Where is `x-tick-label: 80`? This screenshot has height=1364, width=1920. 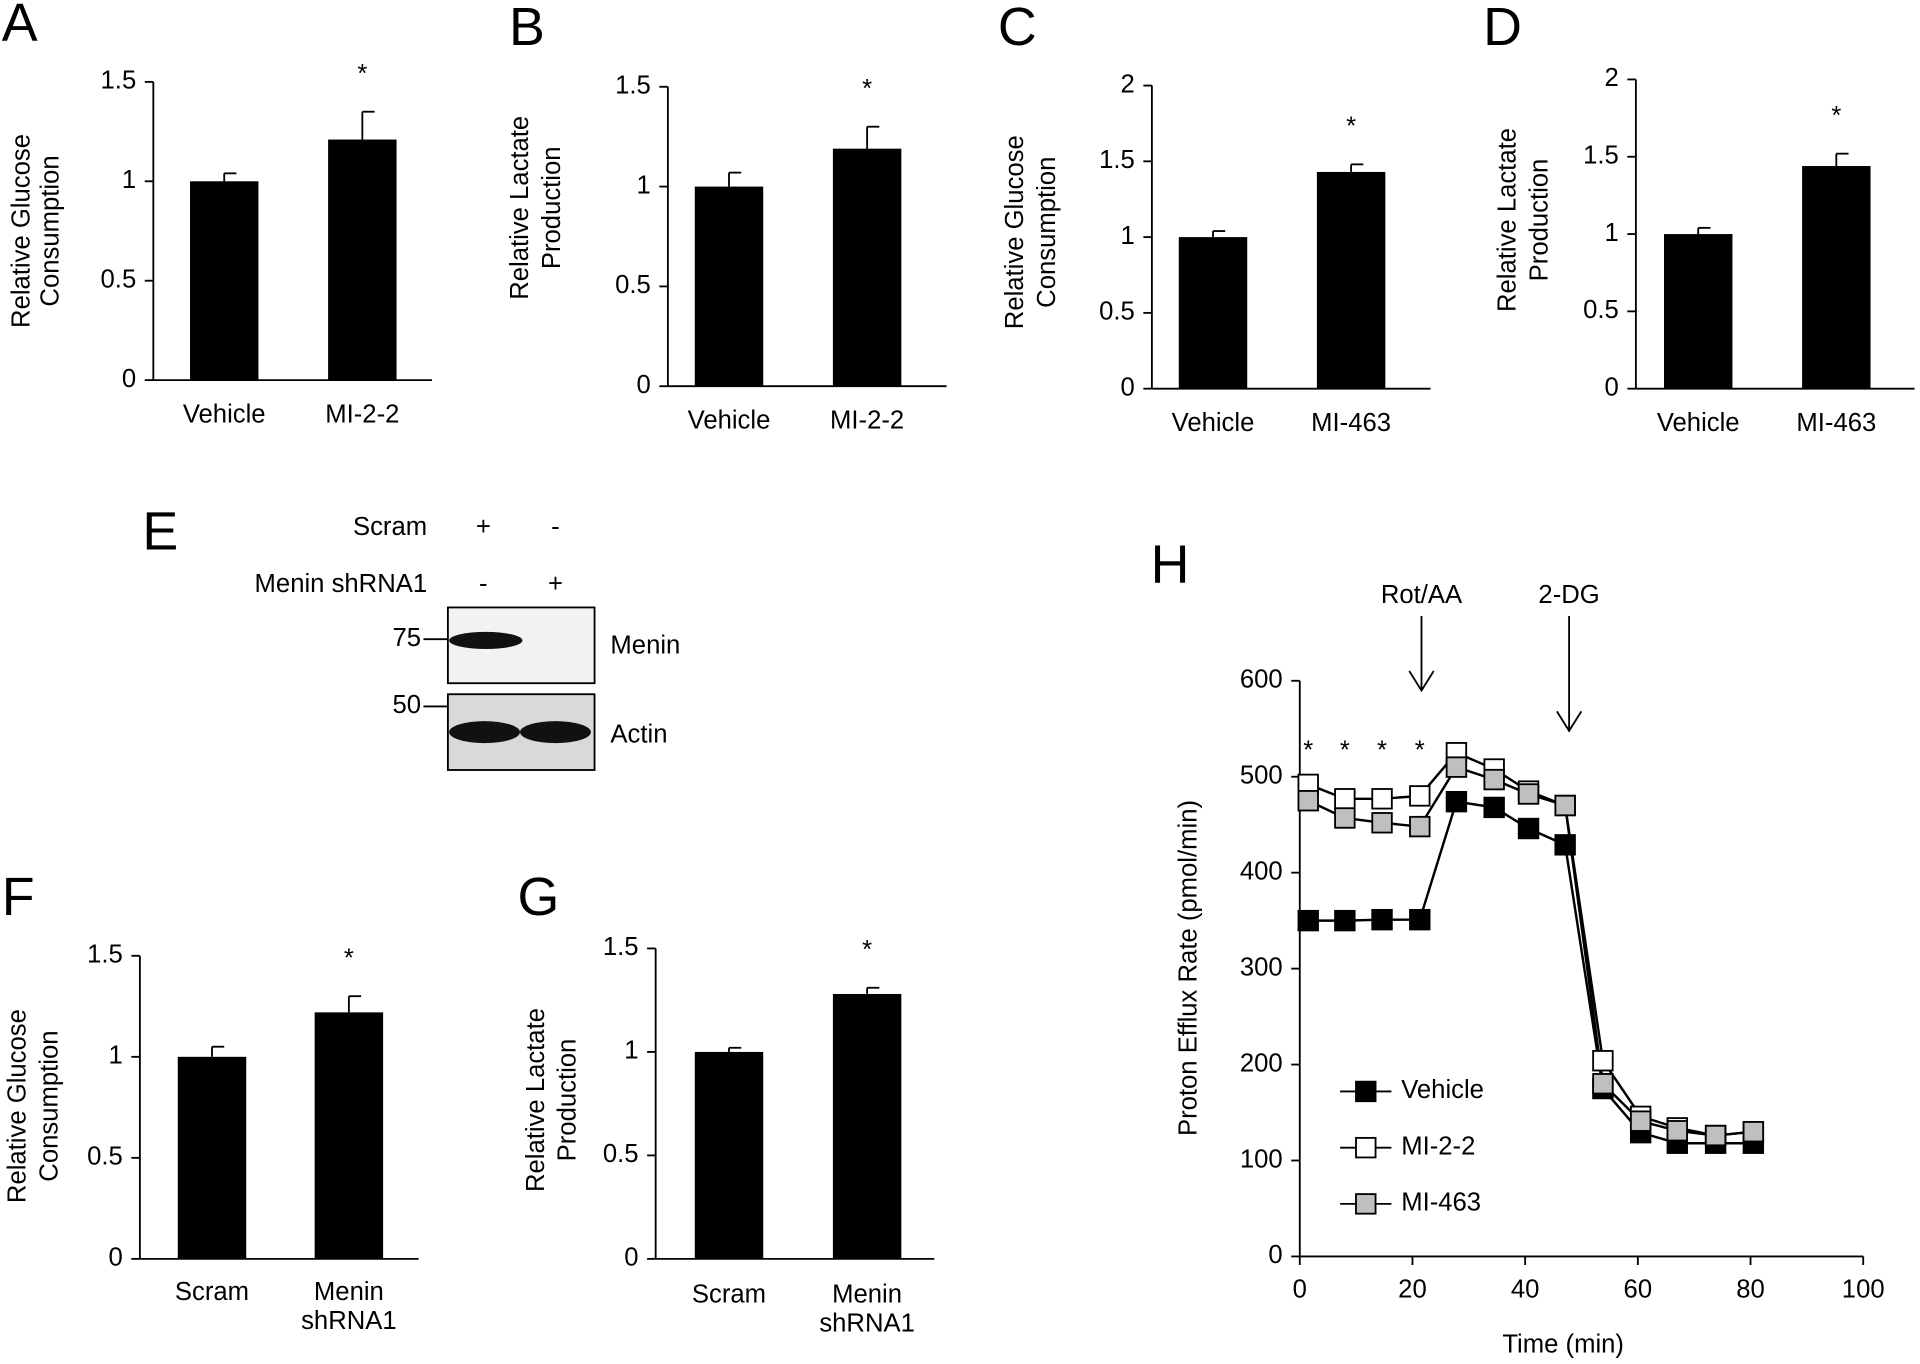
x-tick-label: 80 is located at coordinates (1750, 1289).